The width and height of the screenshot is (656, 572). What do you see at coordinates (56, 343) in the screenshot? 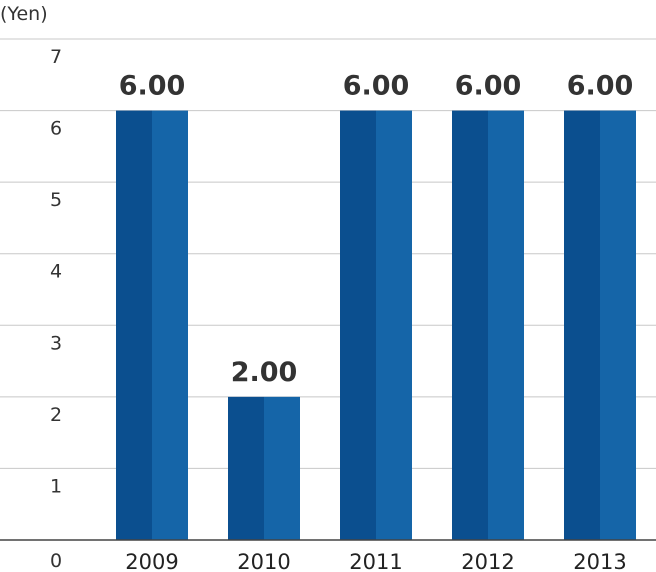
I see `y-tick-label: 3` at bounding box center [56, 343].